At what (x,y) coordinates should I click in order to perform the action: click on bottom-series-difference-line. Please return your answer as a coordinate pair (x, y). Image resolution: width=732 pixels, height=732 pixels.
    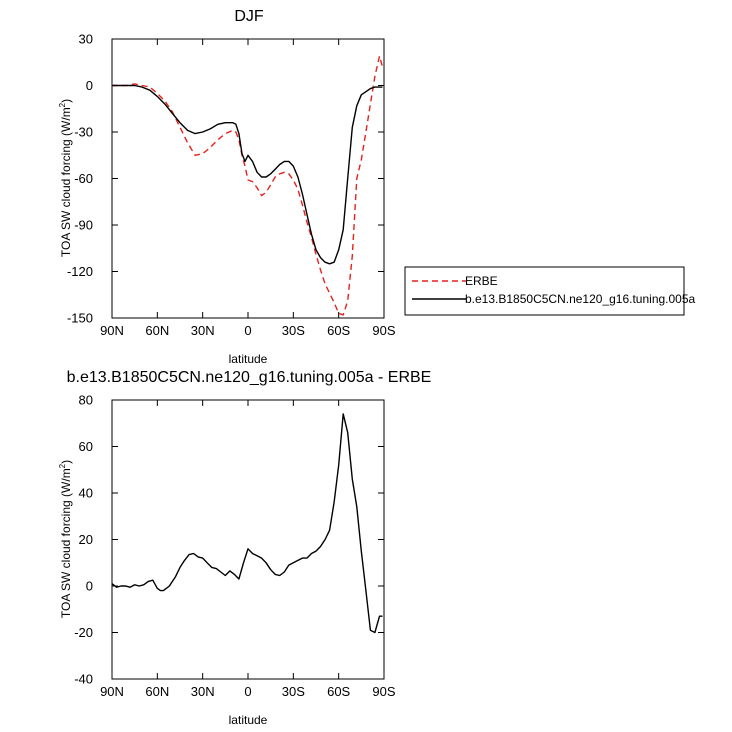
    Looking at the image, I should click on (247, 523).